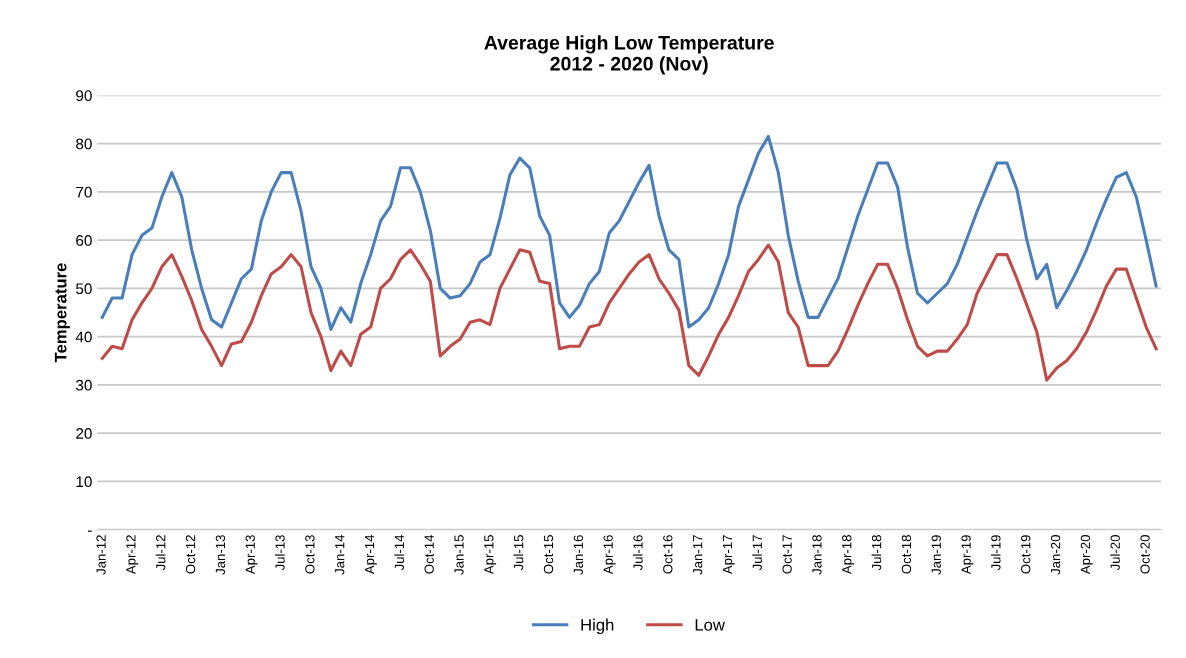  Describe the element at coordinates (101, 555) in the screenshot. I see `x-tick-label: Jan-12` at that location.